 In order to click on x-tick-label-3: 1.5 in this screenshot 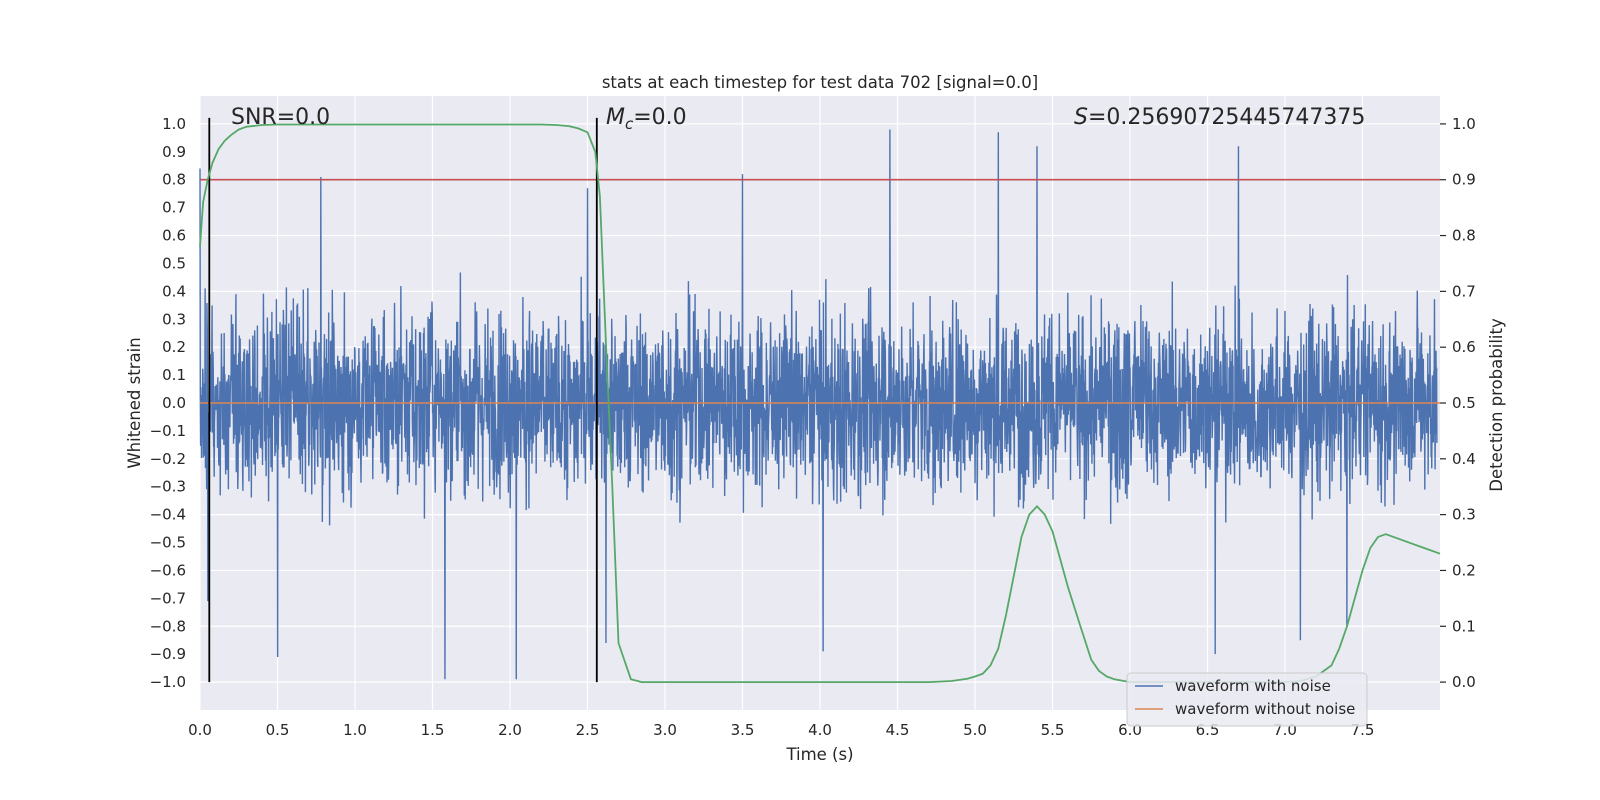, I will do `click(433, 730)`.